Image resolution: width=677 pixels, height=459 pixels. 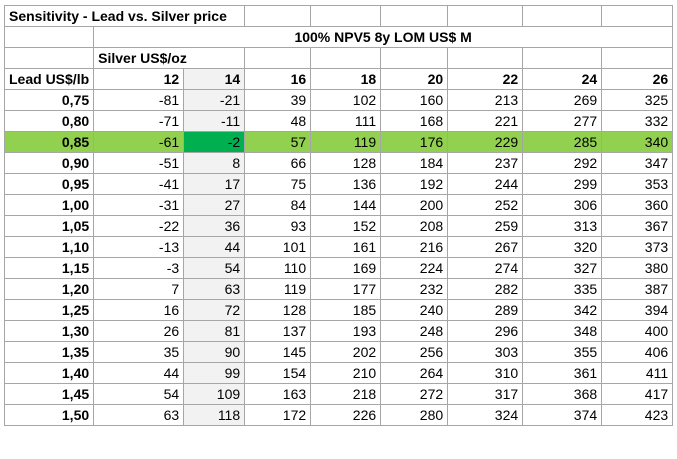 What do you see at coordinates (637, 289) in the screenshot?
I see `npv-value-cell: 387` at bounding box center [637, 289].